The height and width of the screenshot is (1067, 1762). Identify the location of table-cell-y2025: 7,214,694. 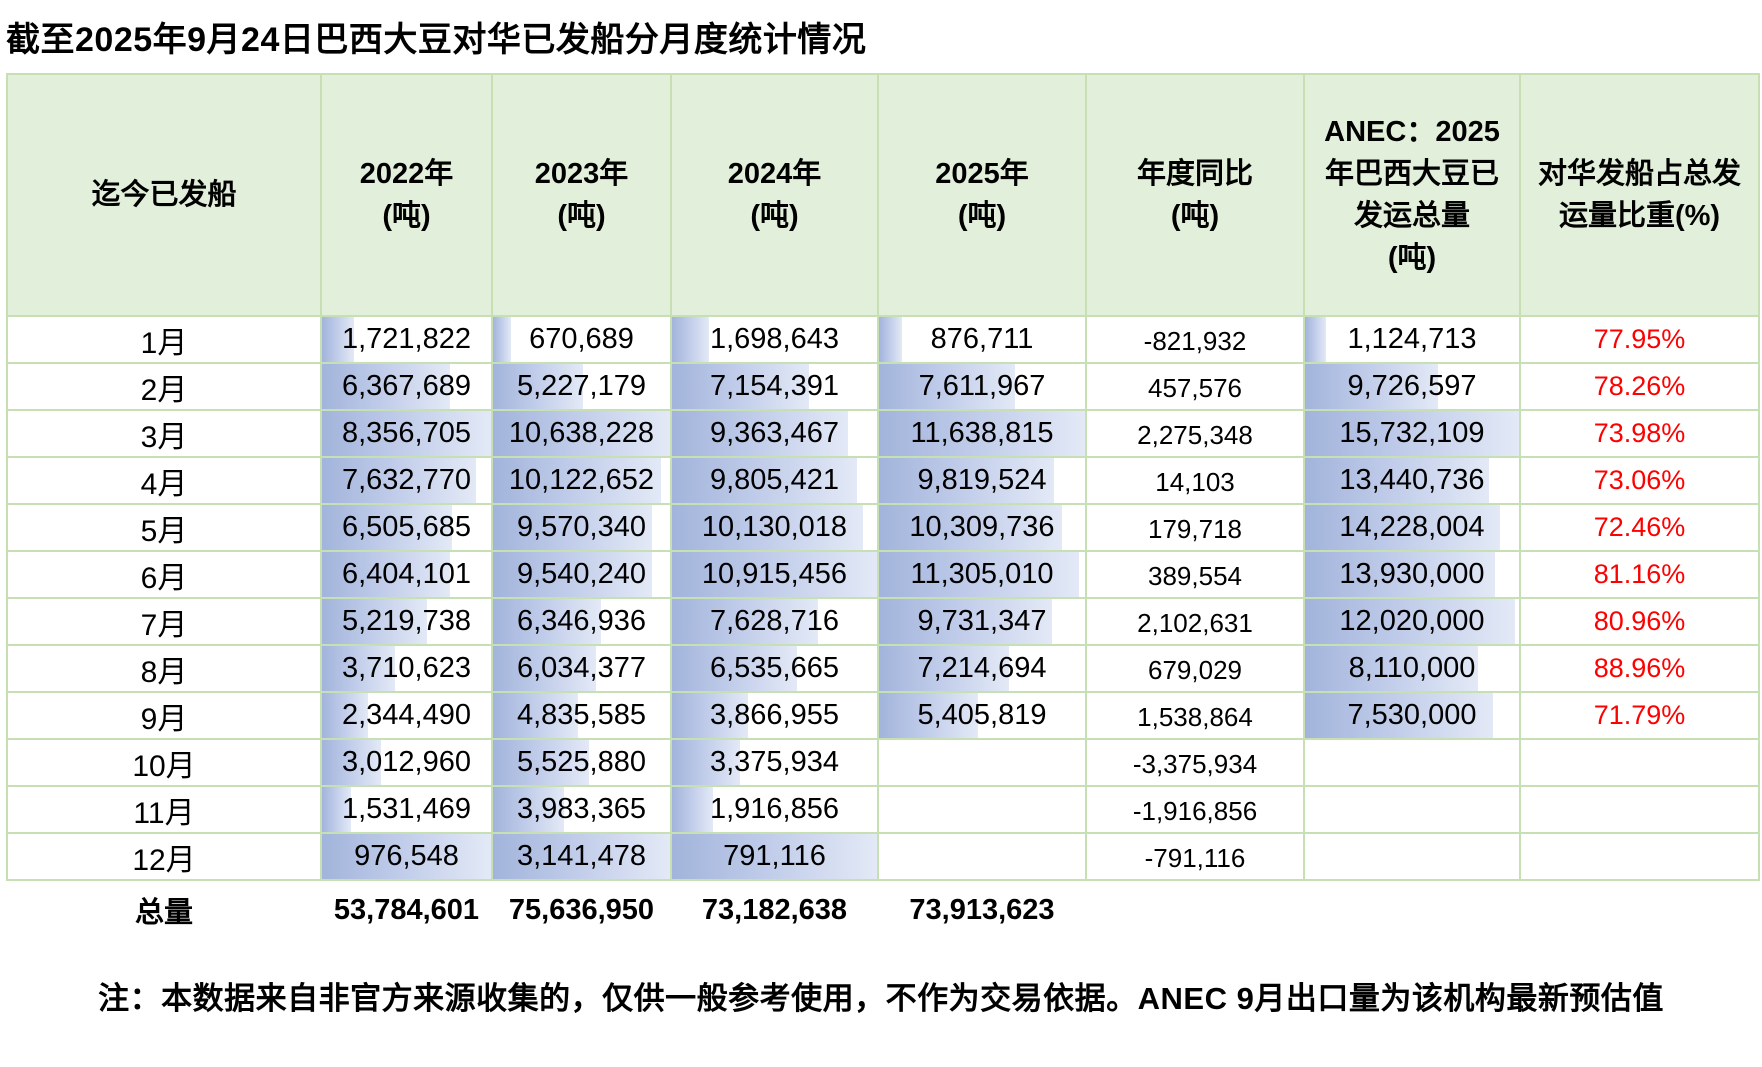
(982, 668).